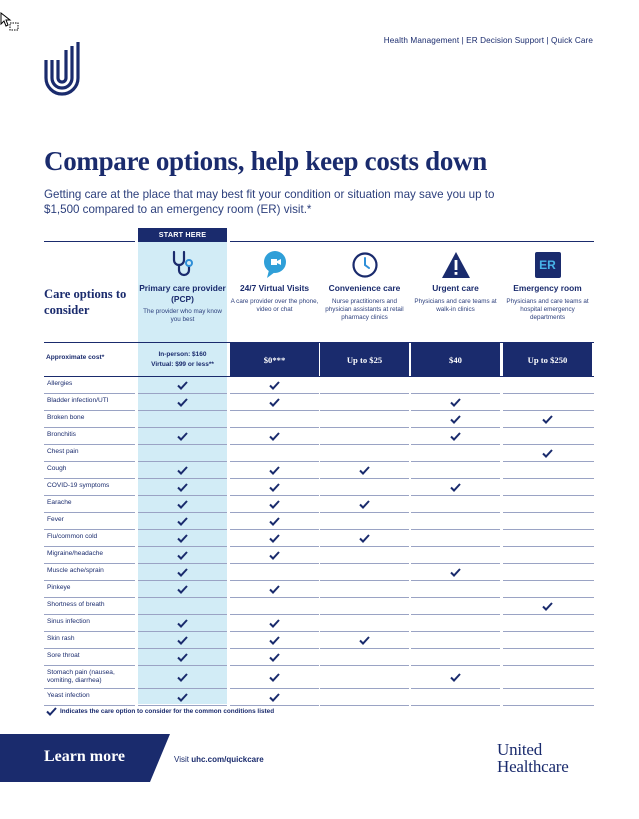 The image size is (639, 819). What do you see at coordinates (319, 589) in the screenshot?
I see `table-row: Pinkeye` at bounding box center [319, 589].